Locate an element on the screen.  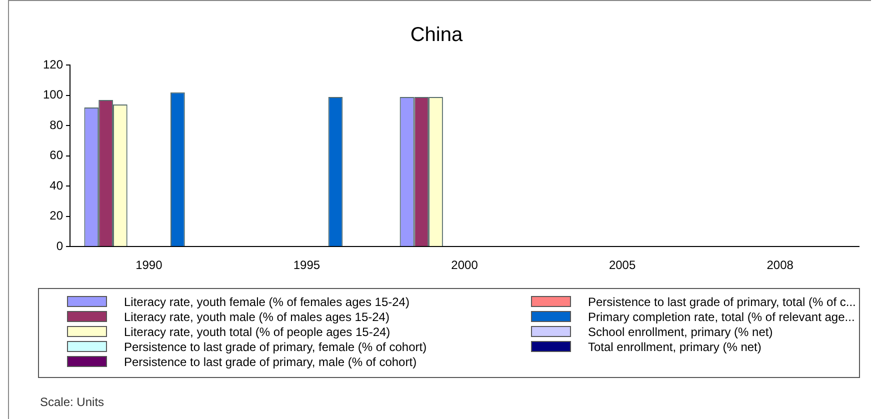
y-tick-label: 20 is located at coordinates (57, 215).